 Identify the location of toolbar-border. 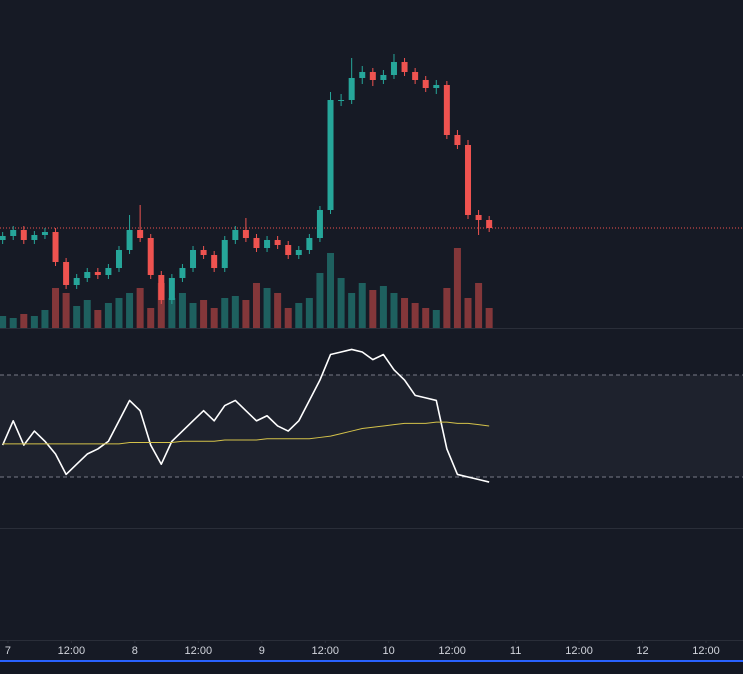
(371, 661).